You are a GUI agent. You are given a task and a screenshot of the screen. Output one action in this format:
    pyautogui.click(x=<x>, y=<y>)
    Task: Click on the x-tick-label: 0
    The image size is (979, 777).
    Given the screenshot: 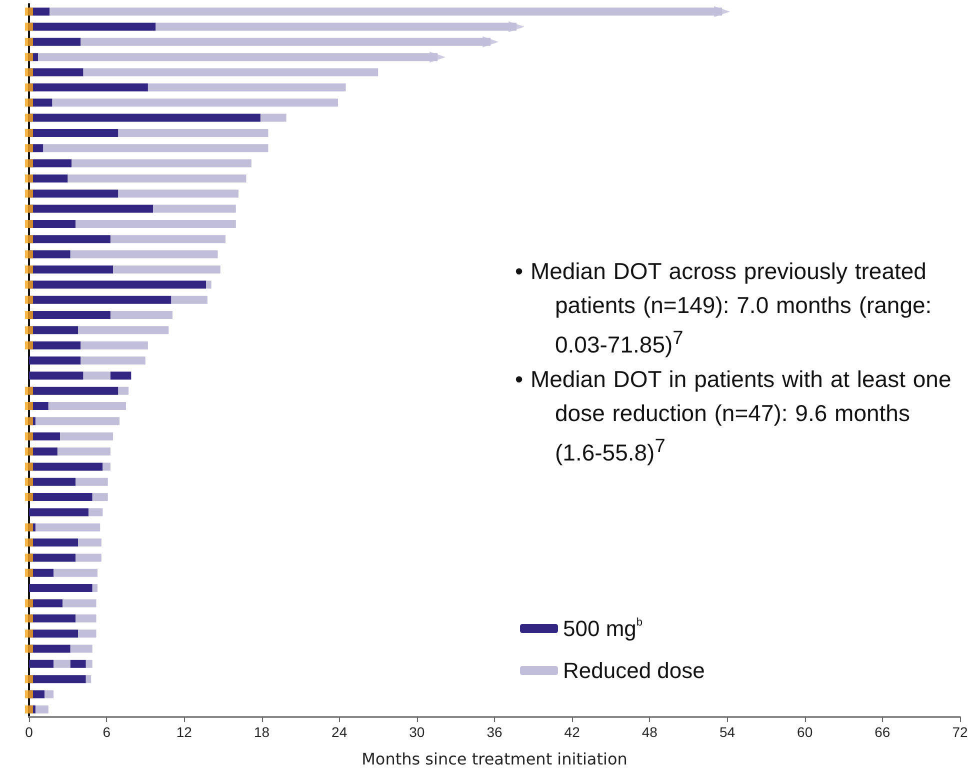 What is the action you would take?
    pyautogui.click(x=29, y=732)
    